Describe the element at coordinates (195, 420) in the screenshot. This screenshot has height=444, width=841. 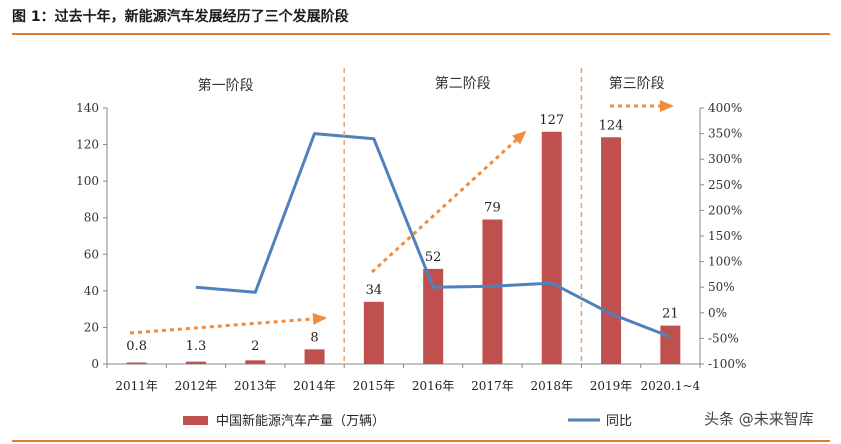
I see `legend-swatch-bar` at that location.